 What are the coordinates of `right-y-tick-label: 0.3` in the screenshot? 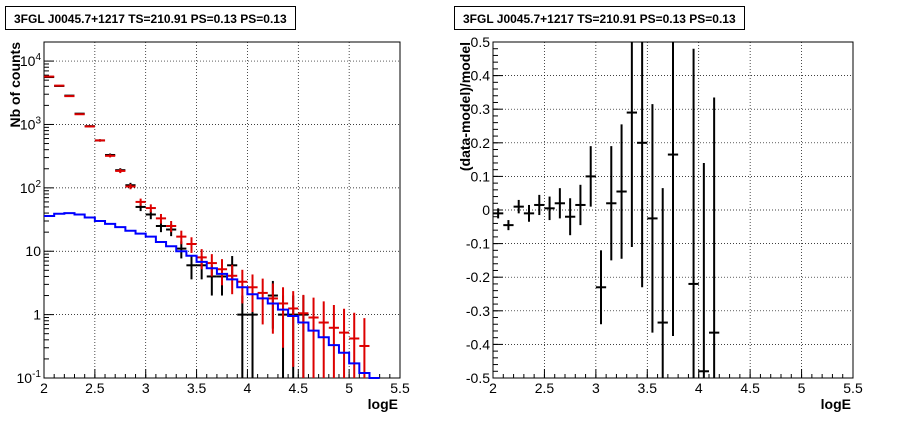 It's located at (481, 109).